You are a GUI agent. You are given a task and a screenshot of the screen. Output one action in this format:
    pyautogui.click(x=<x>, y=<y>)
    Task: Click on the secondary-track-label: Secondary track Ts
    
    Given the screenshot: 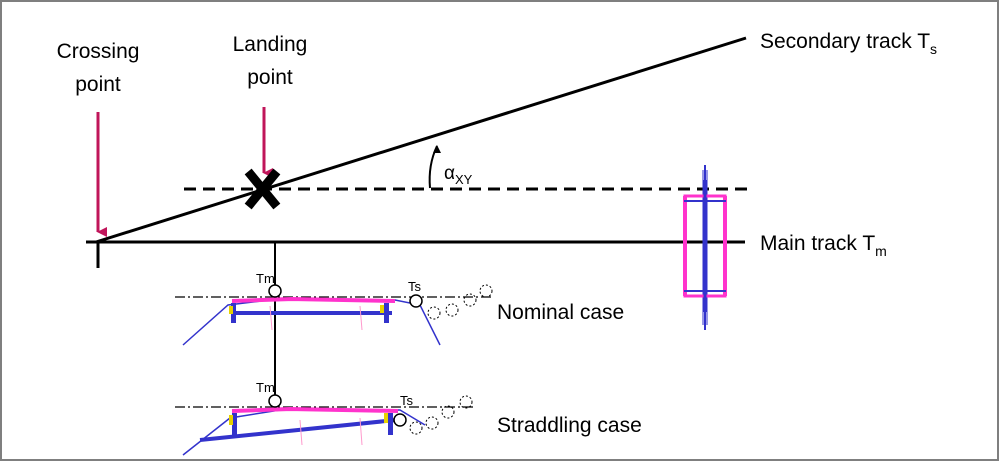 What is the action you would take?
    pyautogui.click(x=848, y=43)
    